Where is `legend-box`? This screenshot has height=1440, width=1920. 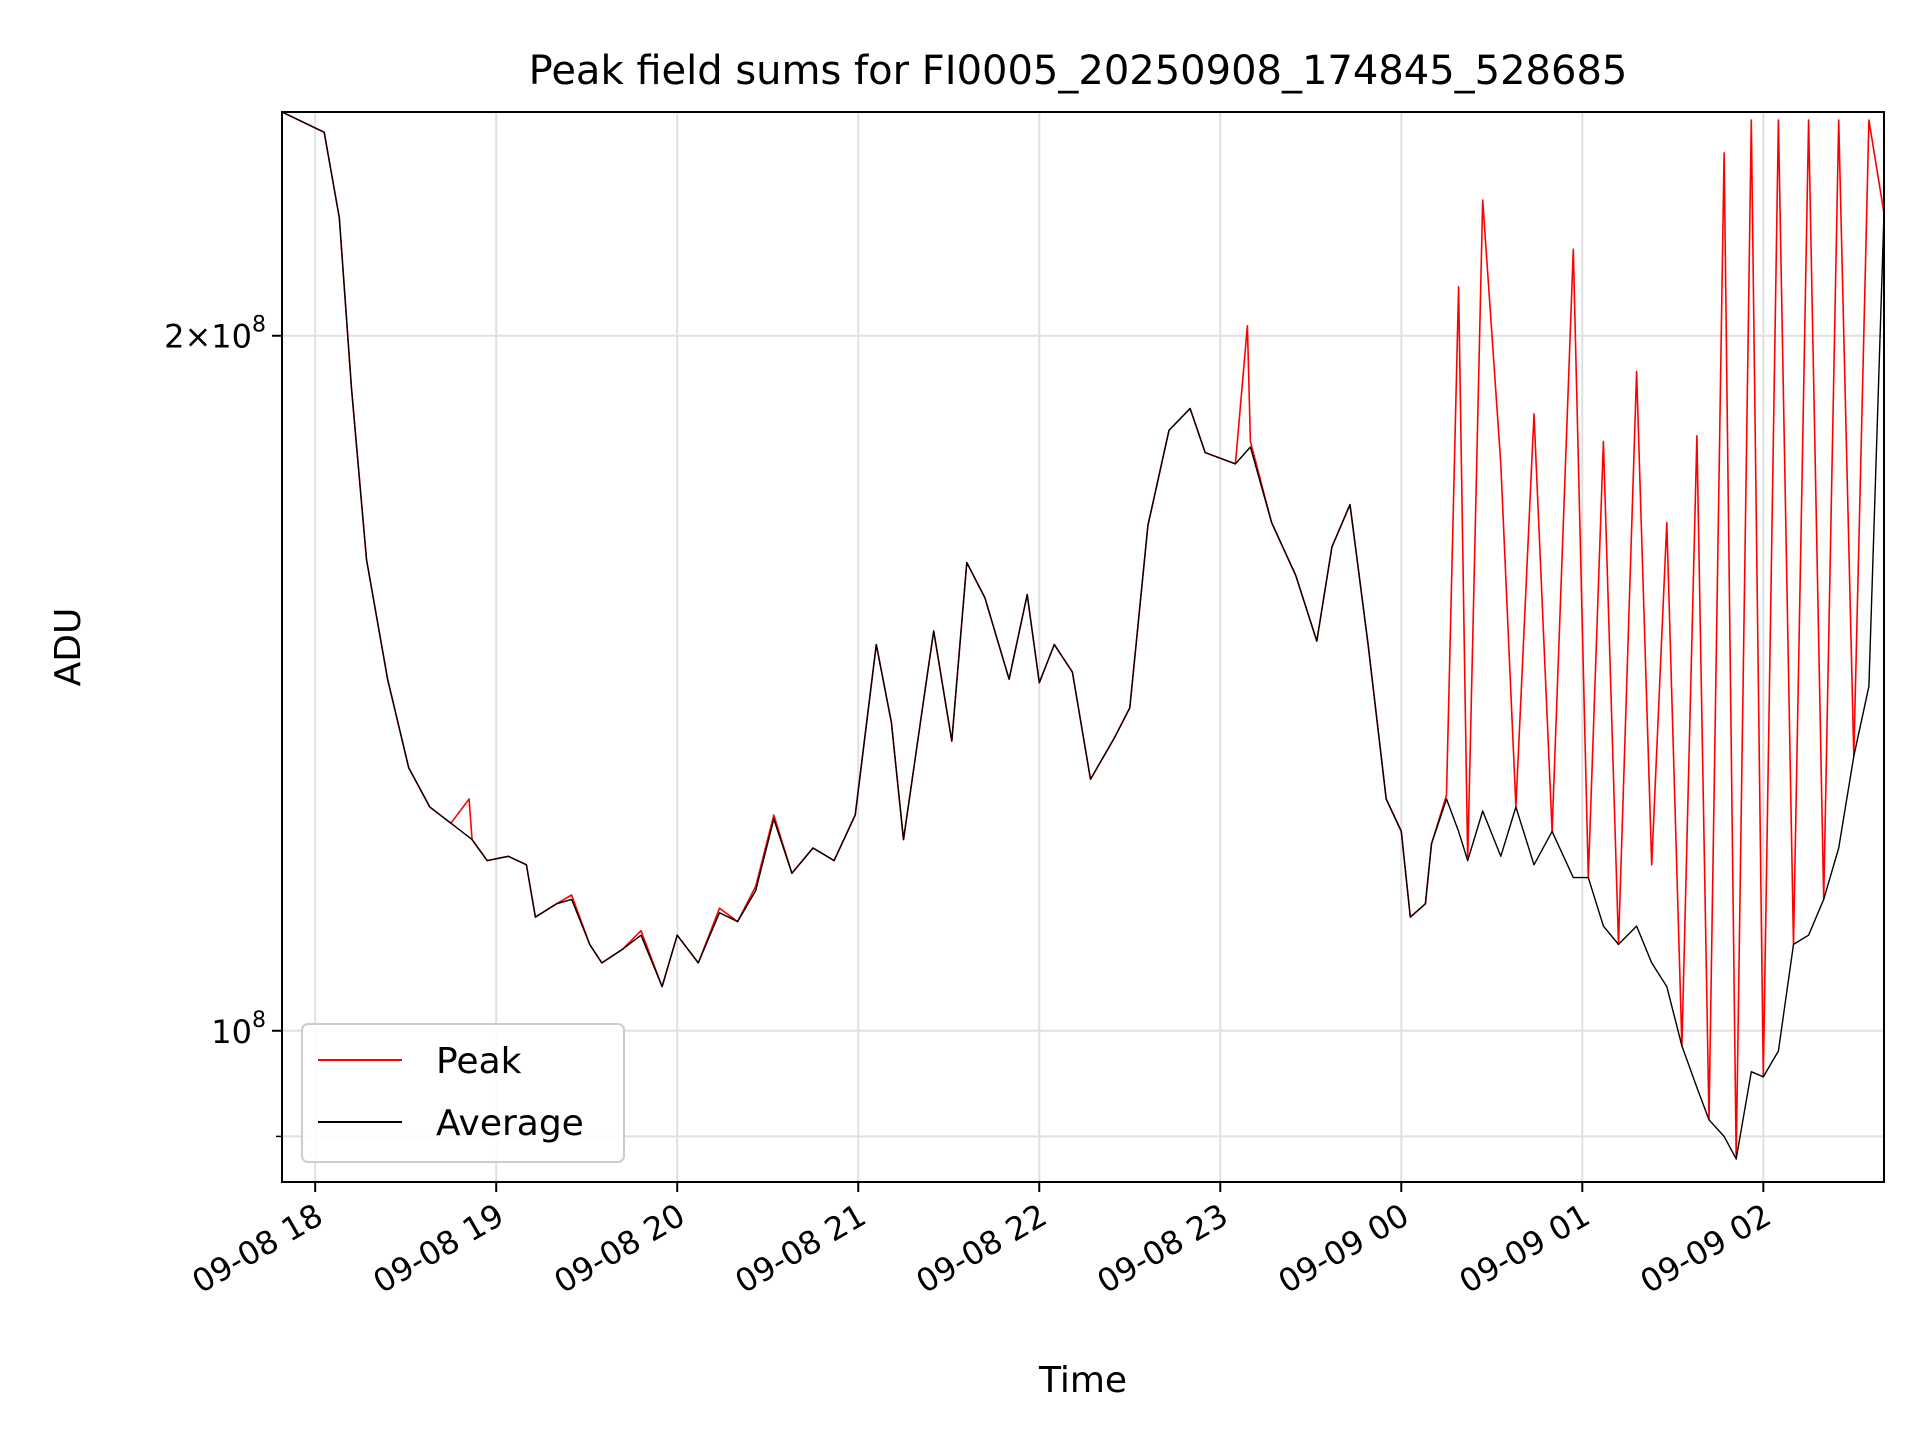
legend-box is located at coordinates (463, 1093).